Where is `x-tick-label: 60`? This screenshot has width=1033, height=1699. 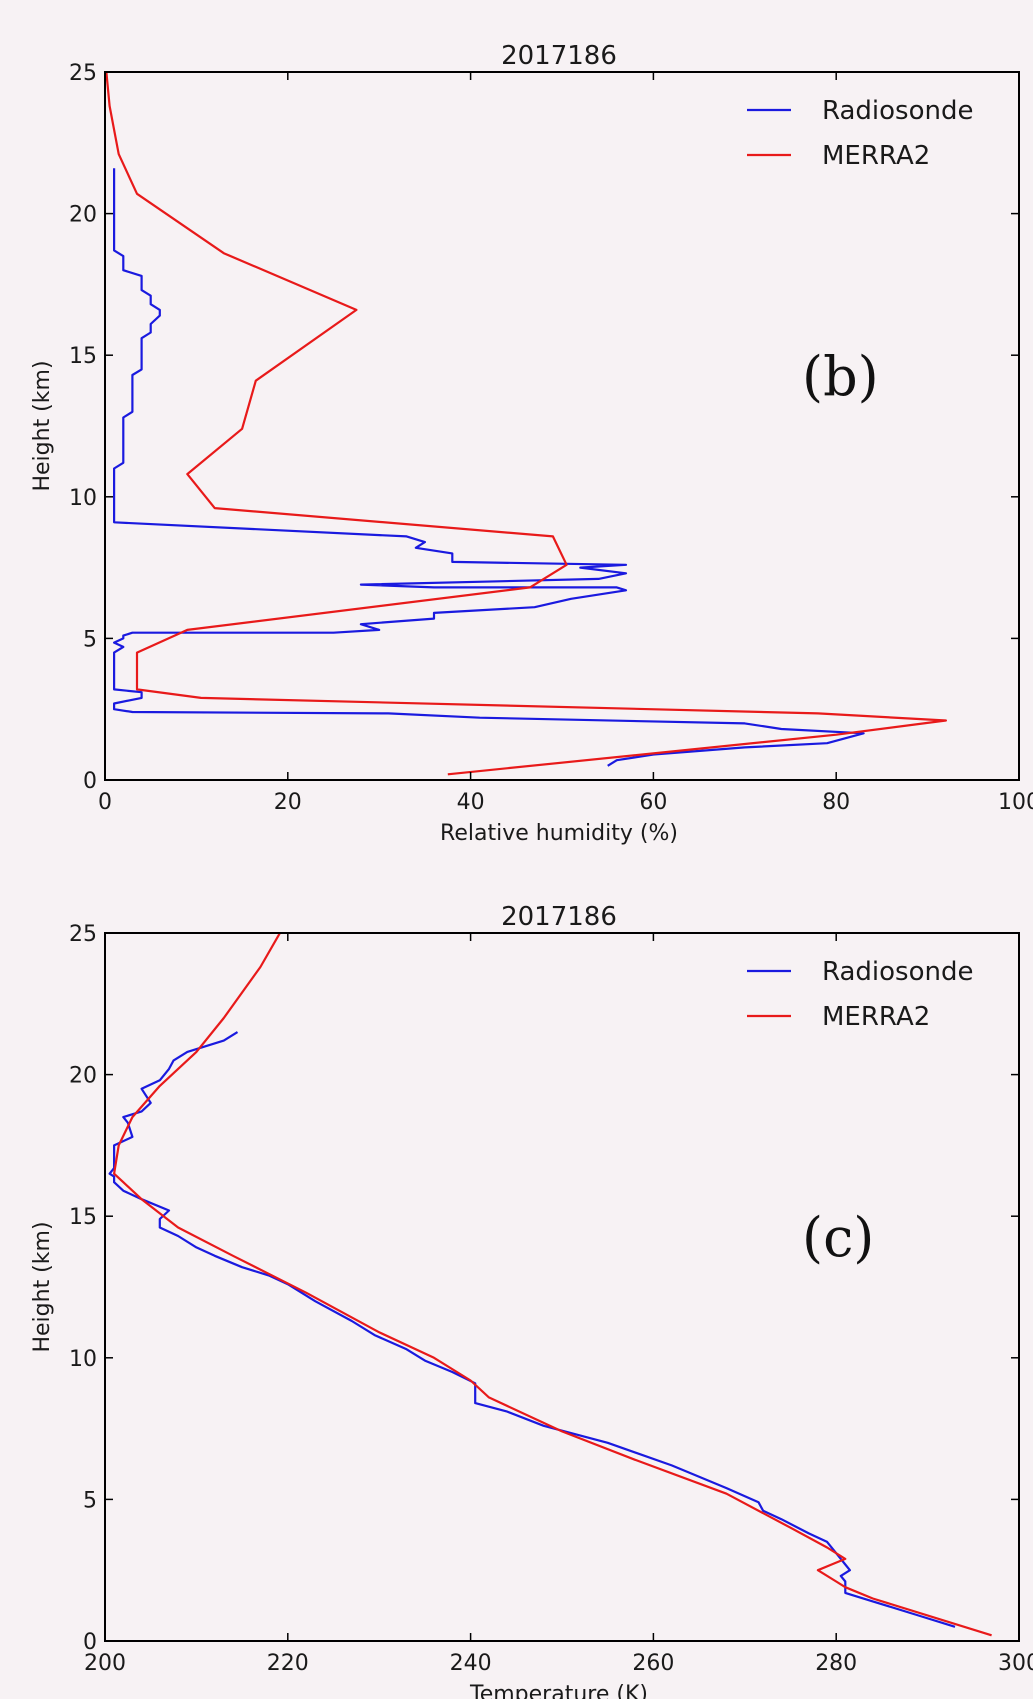 x-tick-label: 60 is located at coordinates (653, 802).